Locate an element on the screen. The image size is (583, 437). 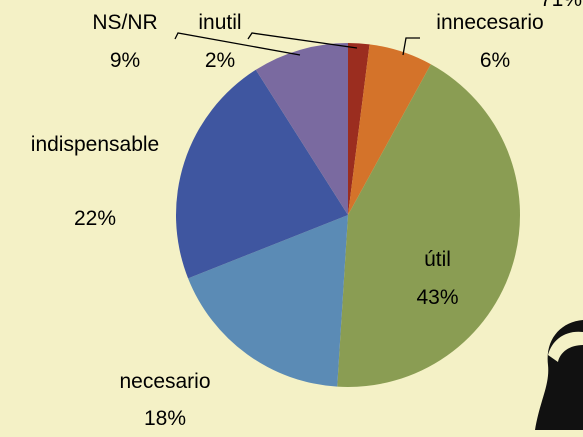
category-label: indispensable is located at coordinates (95, 144).